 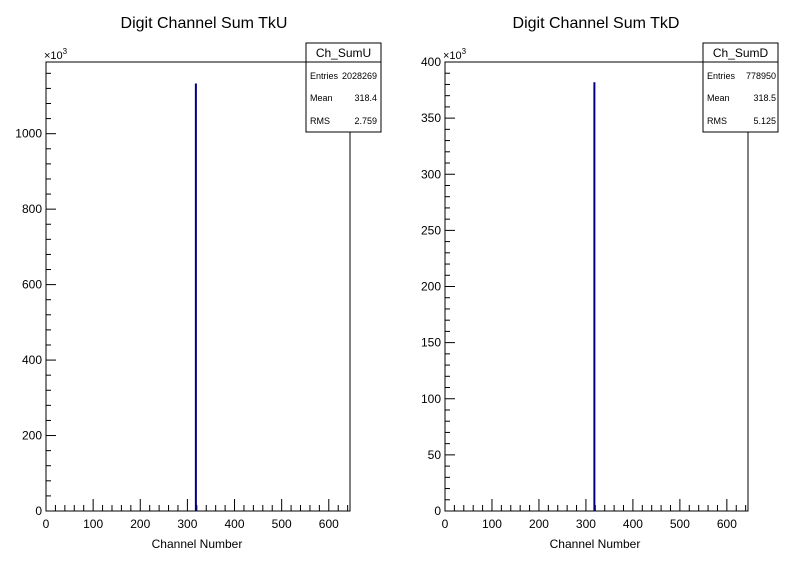 I want to click on y-tick-label: 250, so click(x=431, y=230).